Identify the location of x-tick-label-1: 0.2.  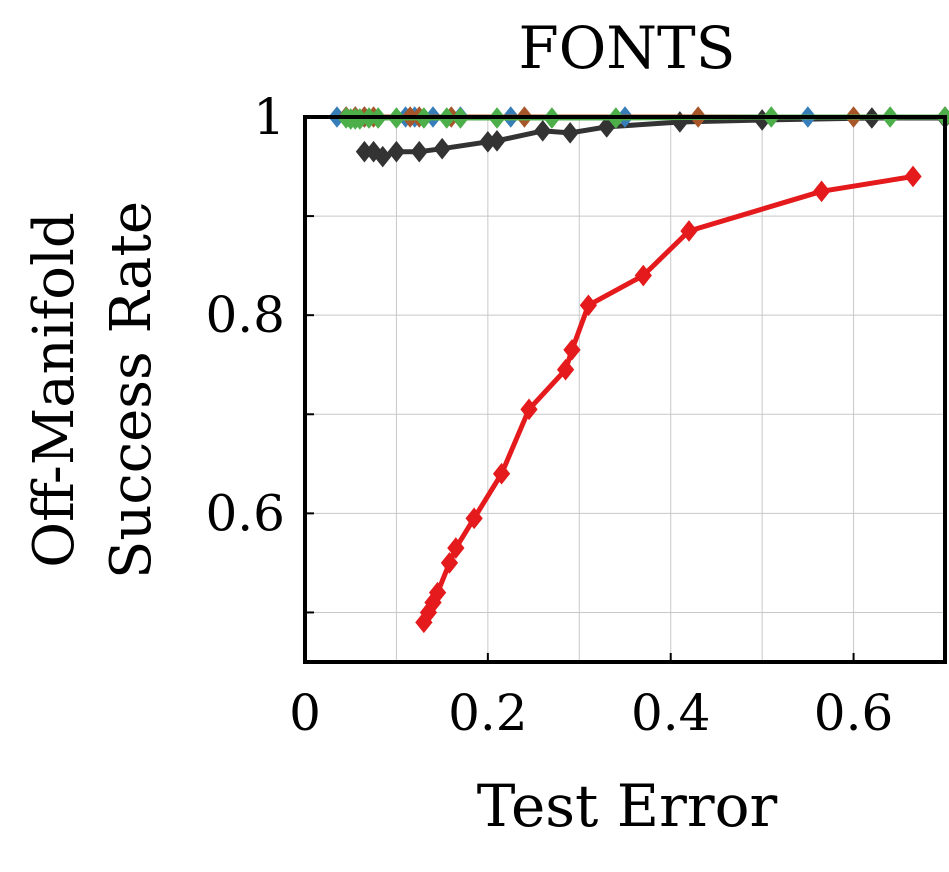
(488, 713).